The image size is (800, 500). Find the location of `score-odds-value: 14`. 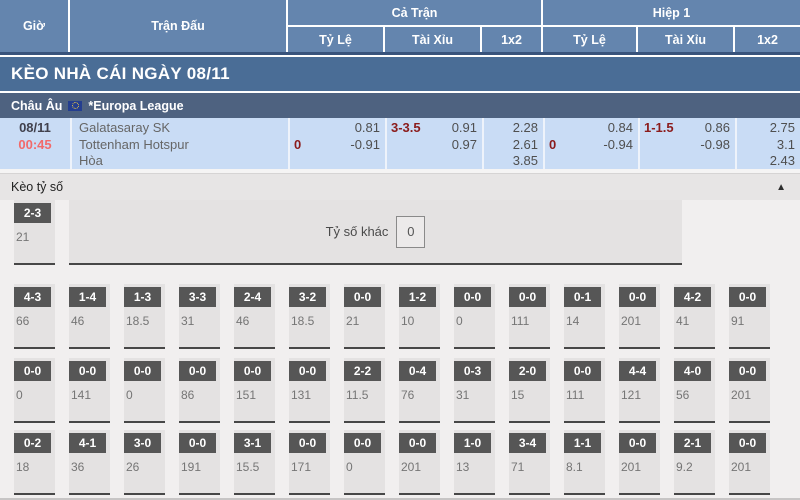

score-odds-value: 14 is located at coordinates (573, 321).